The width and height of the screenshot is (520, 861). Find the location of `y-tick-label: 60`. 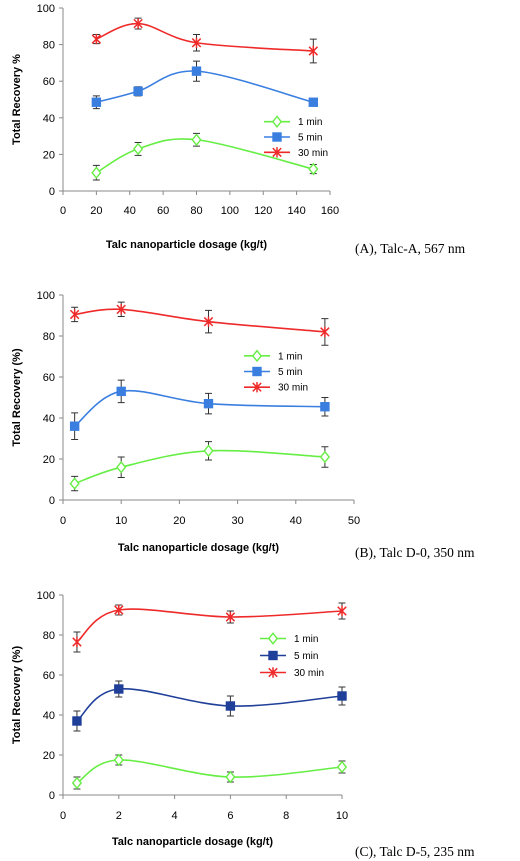

y-tick-label: 60 is located at coordinates (49, 82).